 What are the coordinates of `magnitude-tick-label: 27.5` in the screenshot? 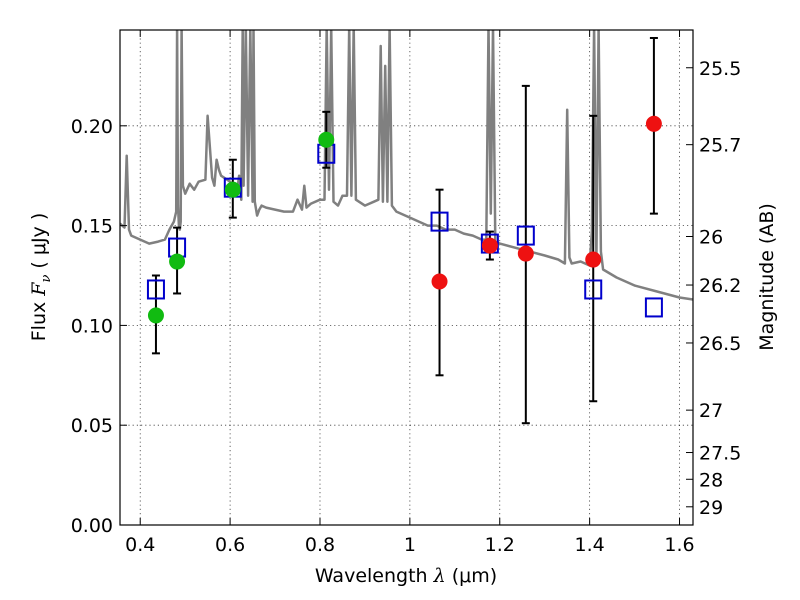 It's located at (720, 454).